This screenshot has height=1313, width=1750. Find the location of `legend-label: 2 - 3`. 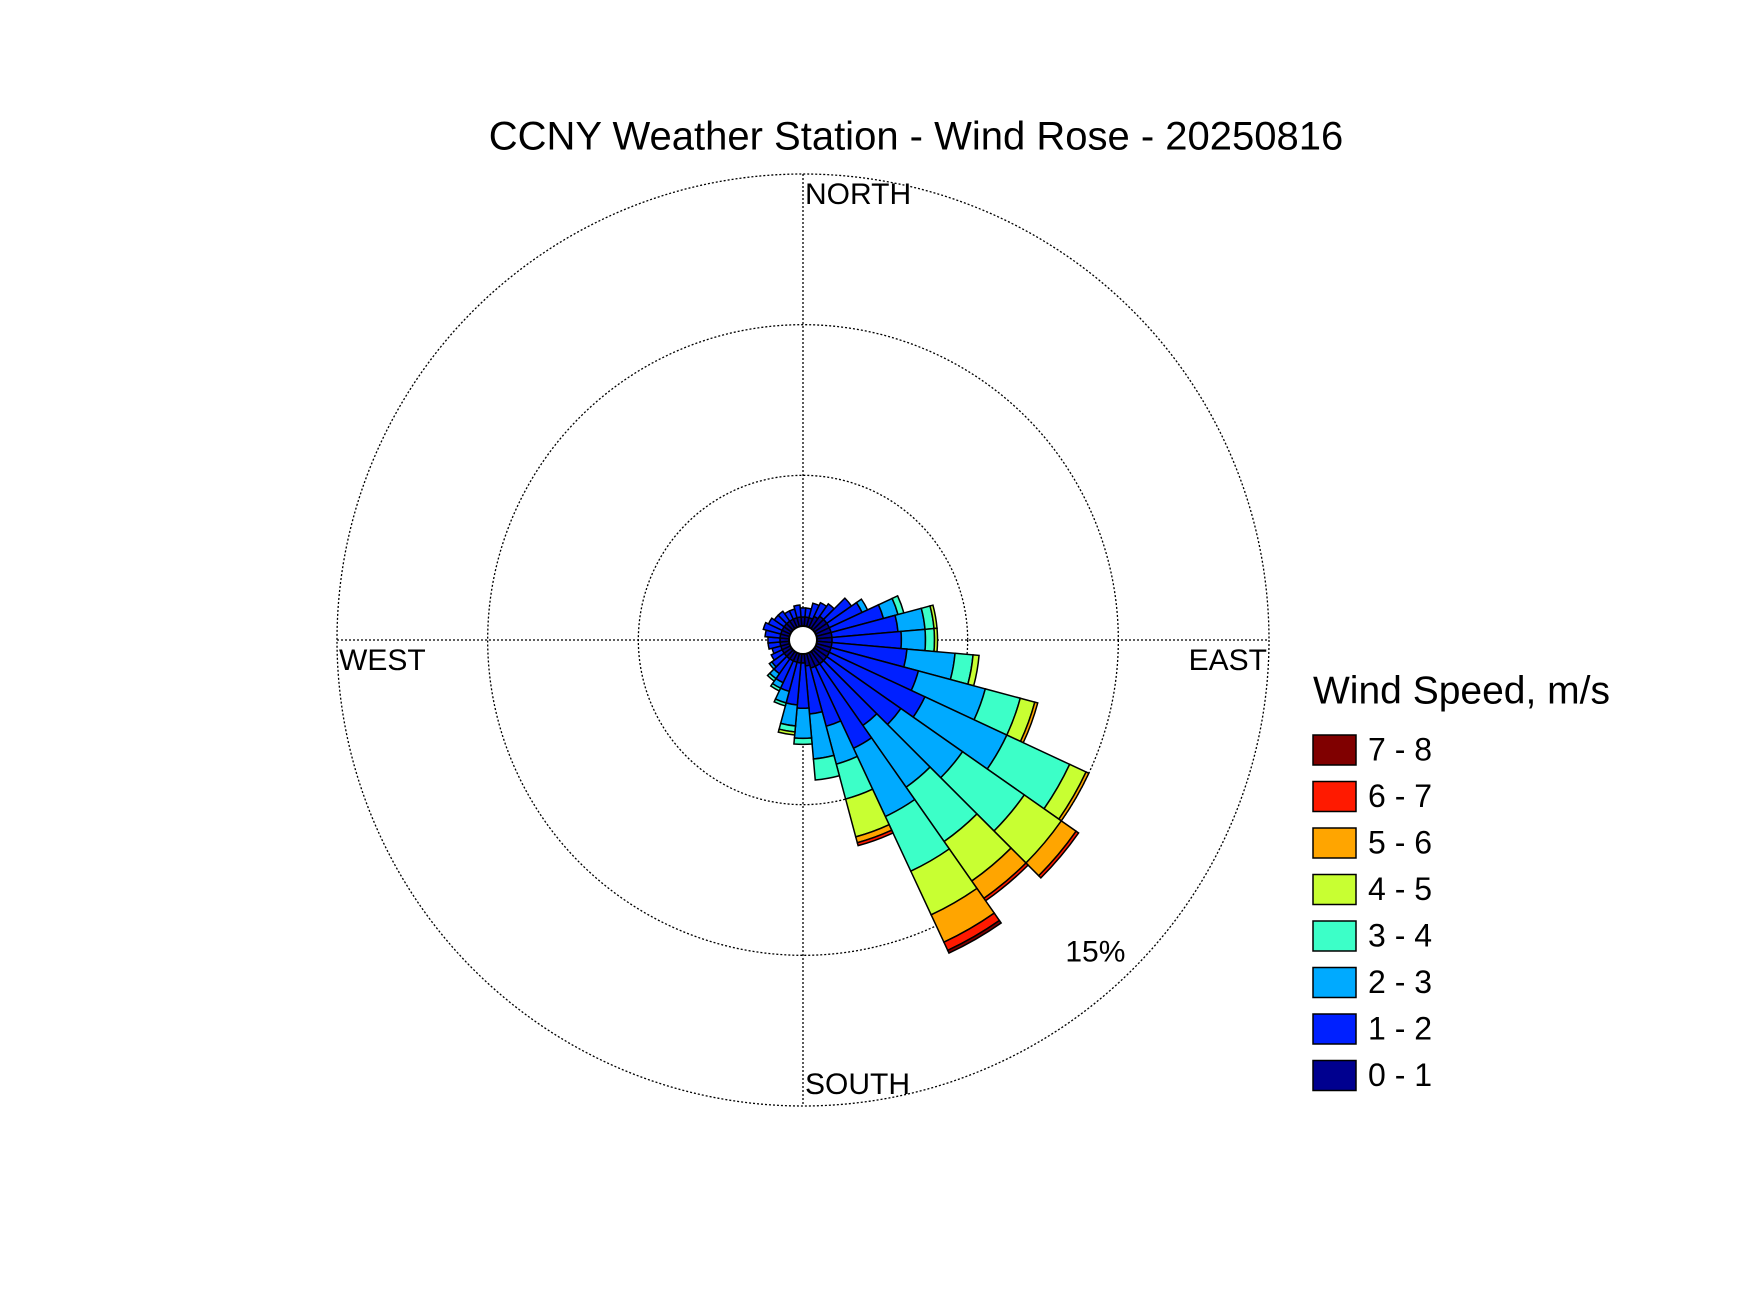

legend-label: 2 - 3 is located at coordinates (1400, 982).